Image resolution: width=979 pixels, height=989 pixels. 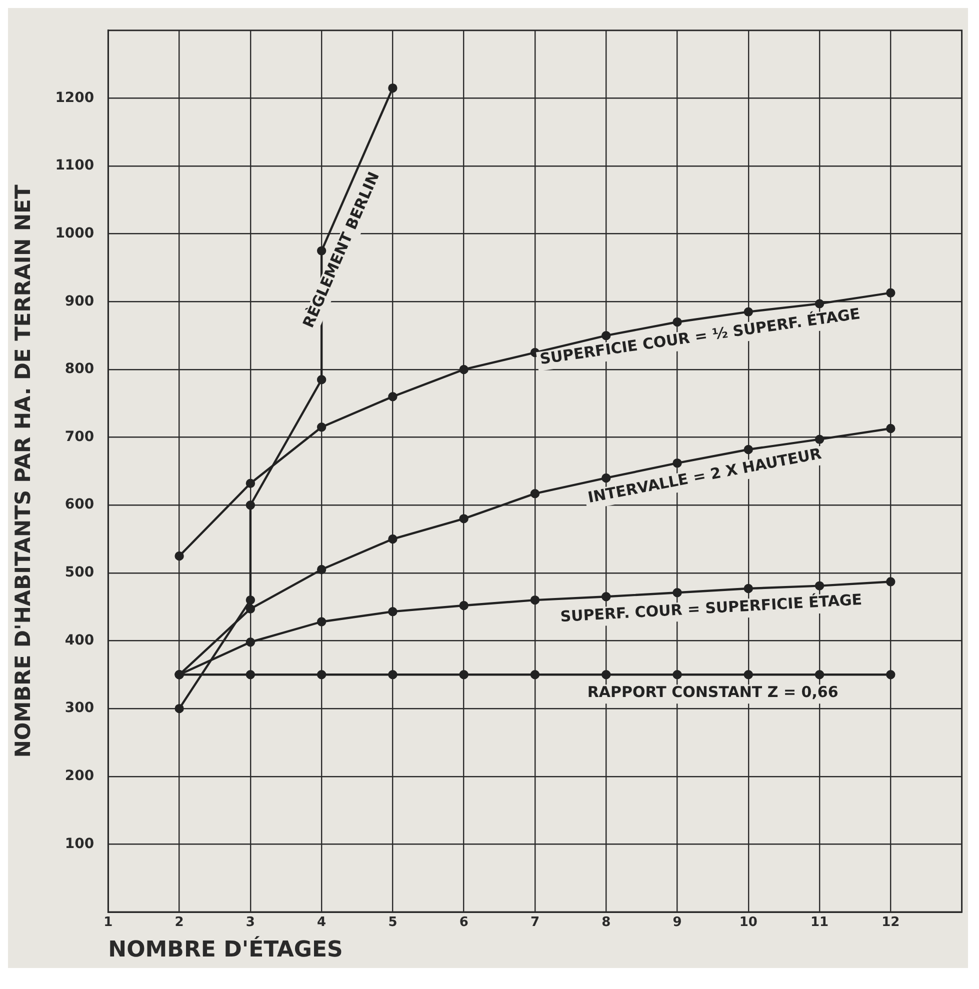 What do you see at coordinates (179, 922) in the screenshot?
I see `x-tick-label: 2` at bounding box center [179, 922].